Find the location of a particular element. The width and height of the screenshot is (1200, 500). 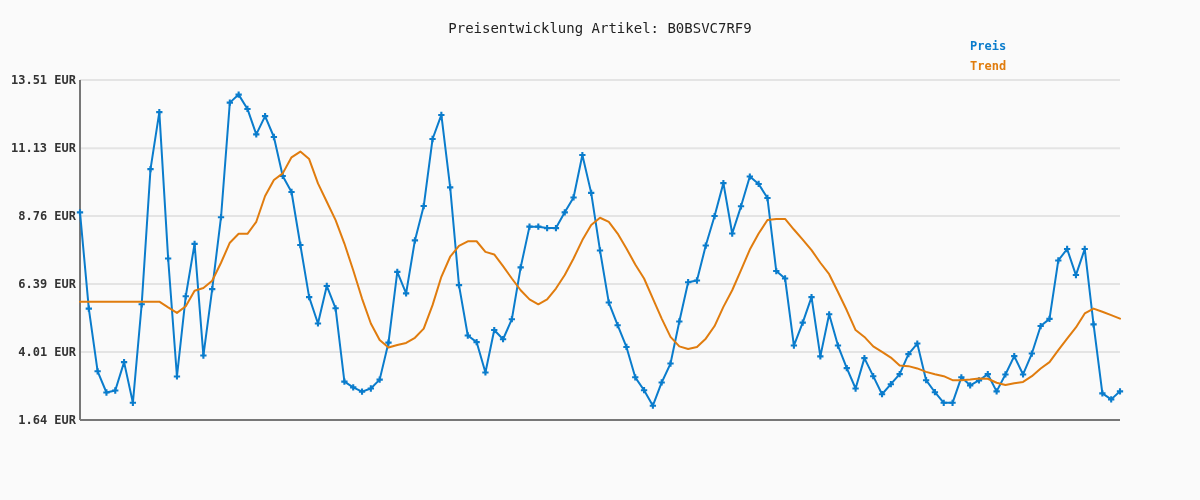

y-tick-label: 8.76 EUR is located at coordinates (47, 216).